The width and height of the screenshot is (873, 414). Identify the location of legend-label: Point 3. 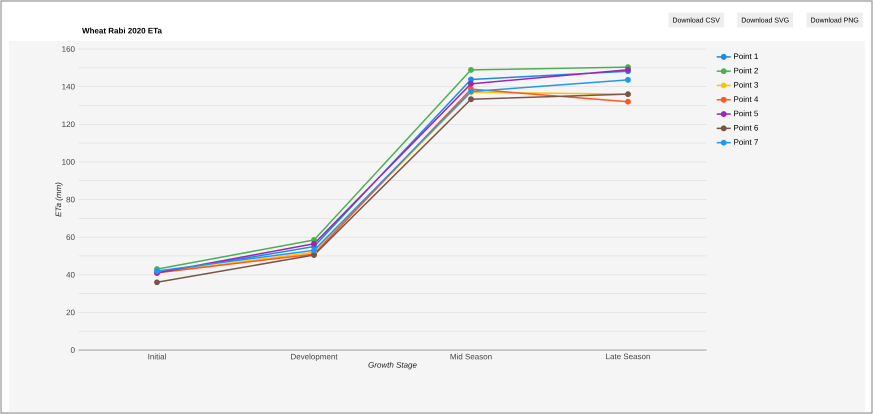
(746, 85).